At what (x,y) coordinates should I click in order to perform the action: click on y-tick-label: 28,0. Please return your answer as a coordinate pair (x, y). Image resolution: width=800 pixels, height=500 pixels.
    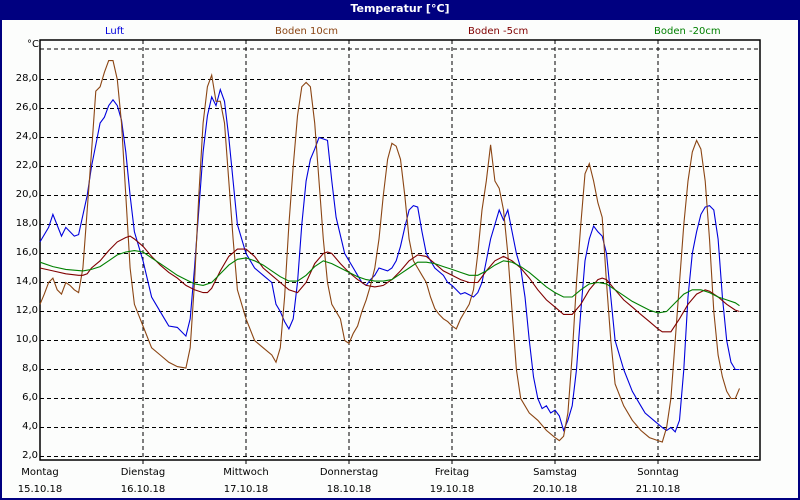
    Looking at the image, I should click on (26, 78).